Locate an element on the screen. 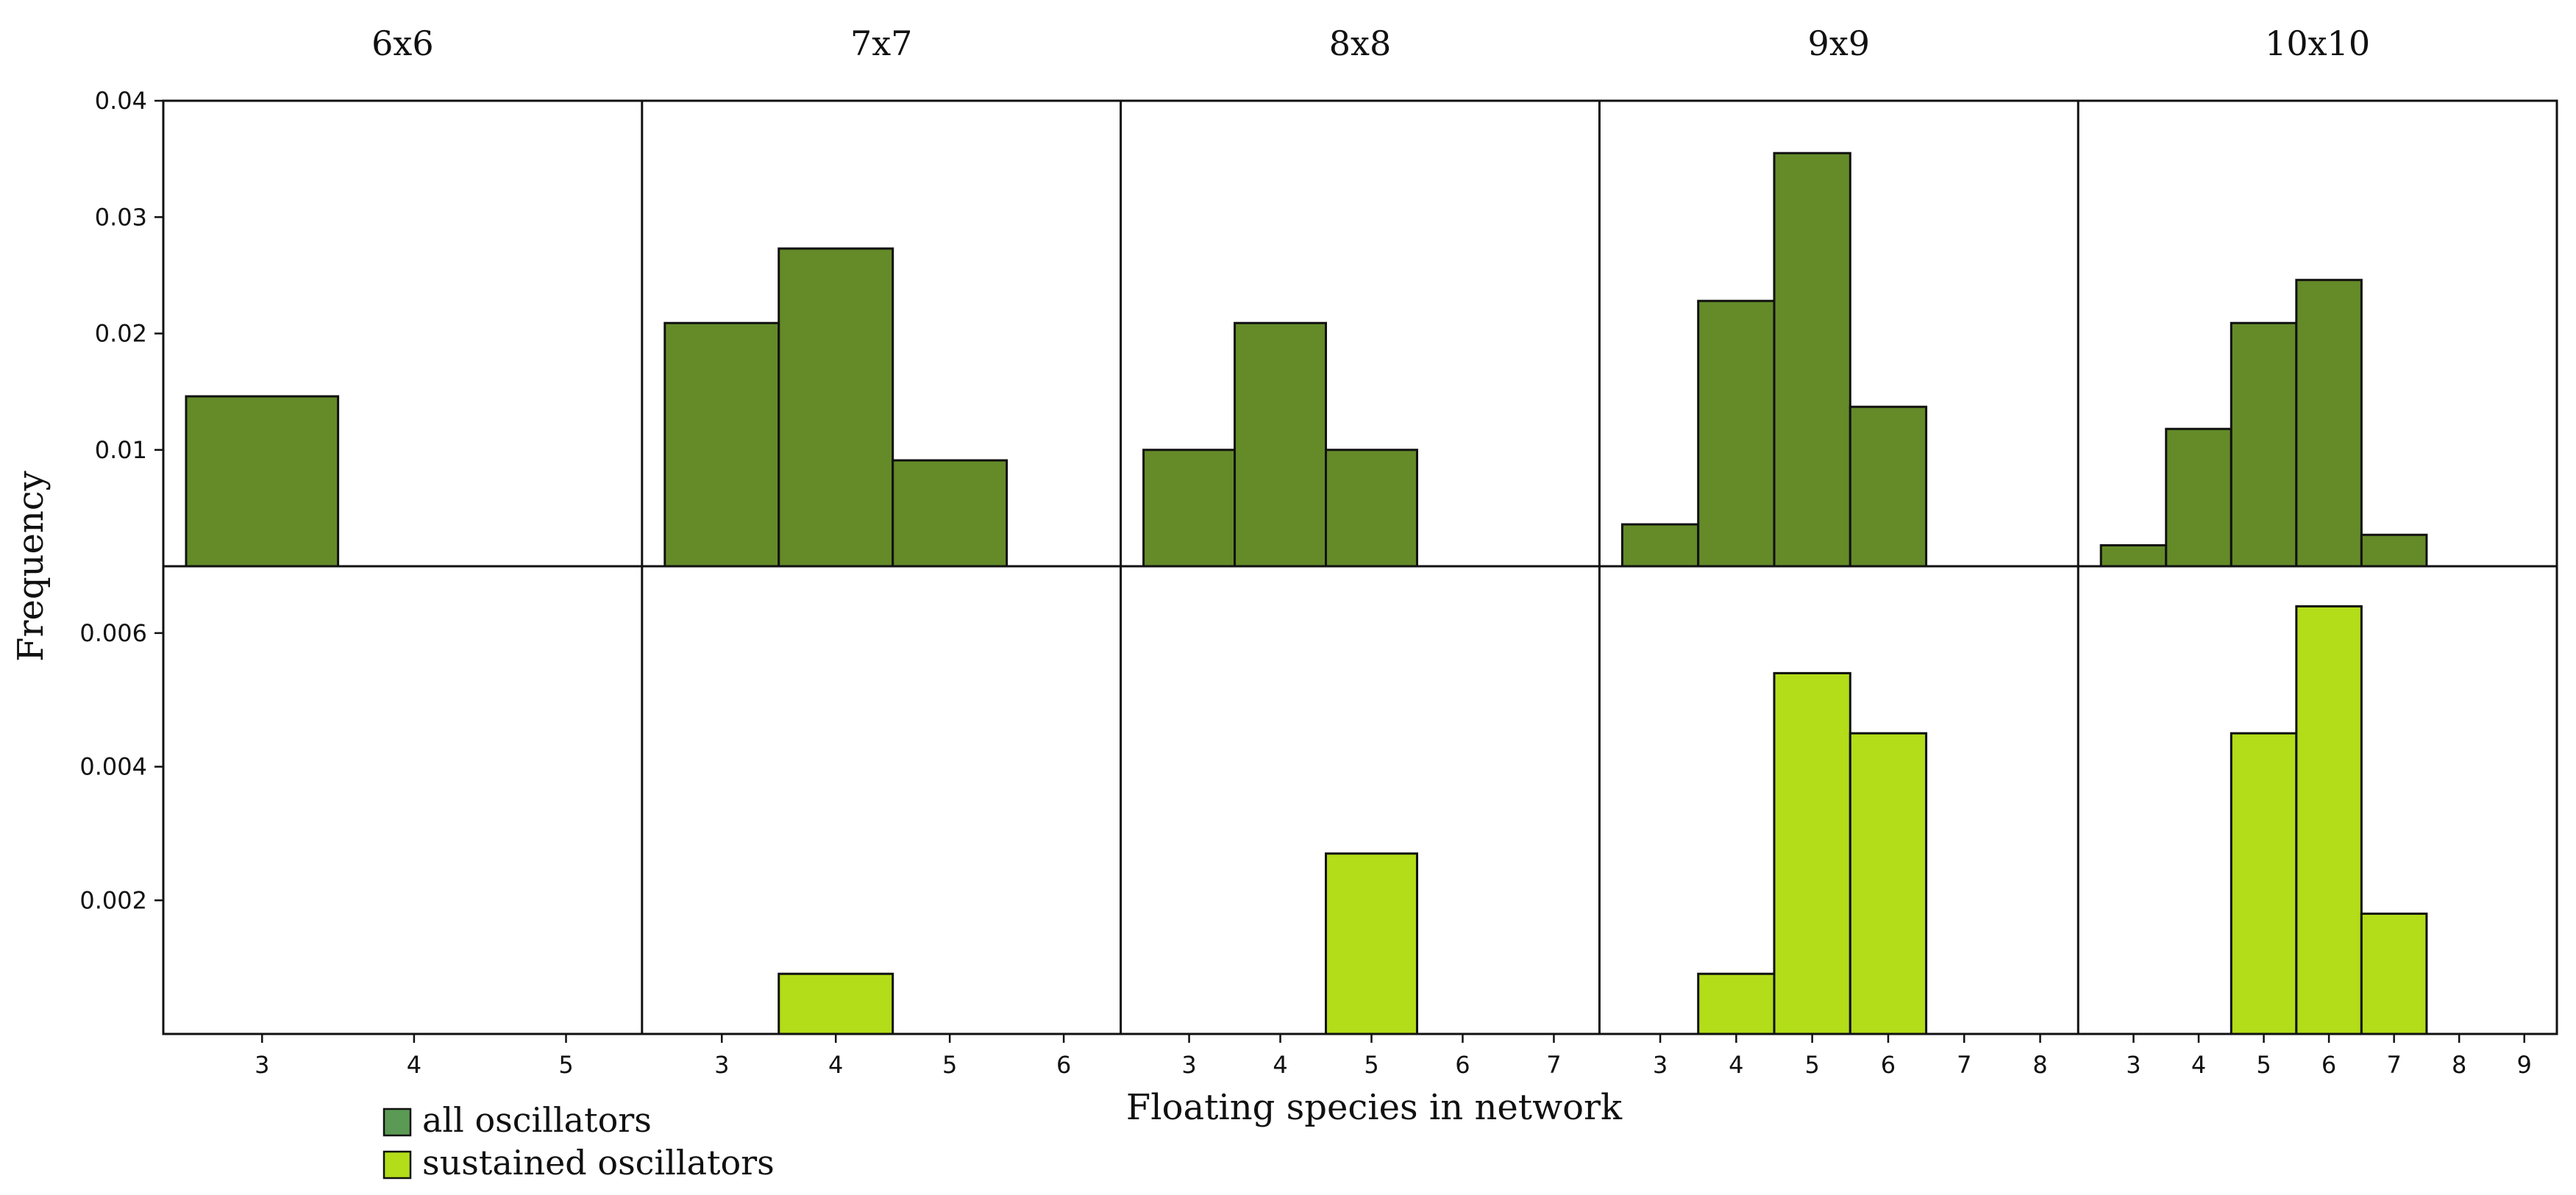 The image size is (2576, 1195). panel-title: 10x10 is located at coordinates (2317, 43).